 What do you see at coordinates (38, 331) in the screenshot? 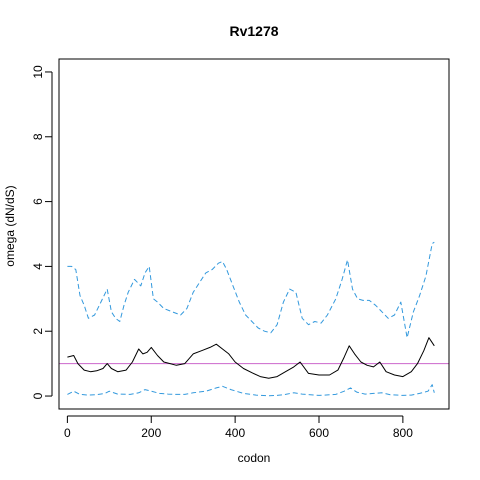
I see `y-tick-label: 2` at bounding box center [38, 331].